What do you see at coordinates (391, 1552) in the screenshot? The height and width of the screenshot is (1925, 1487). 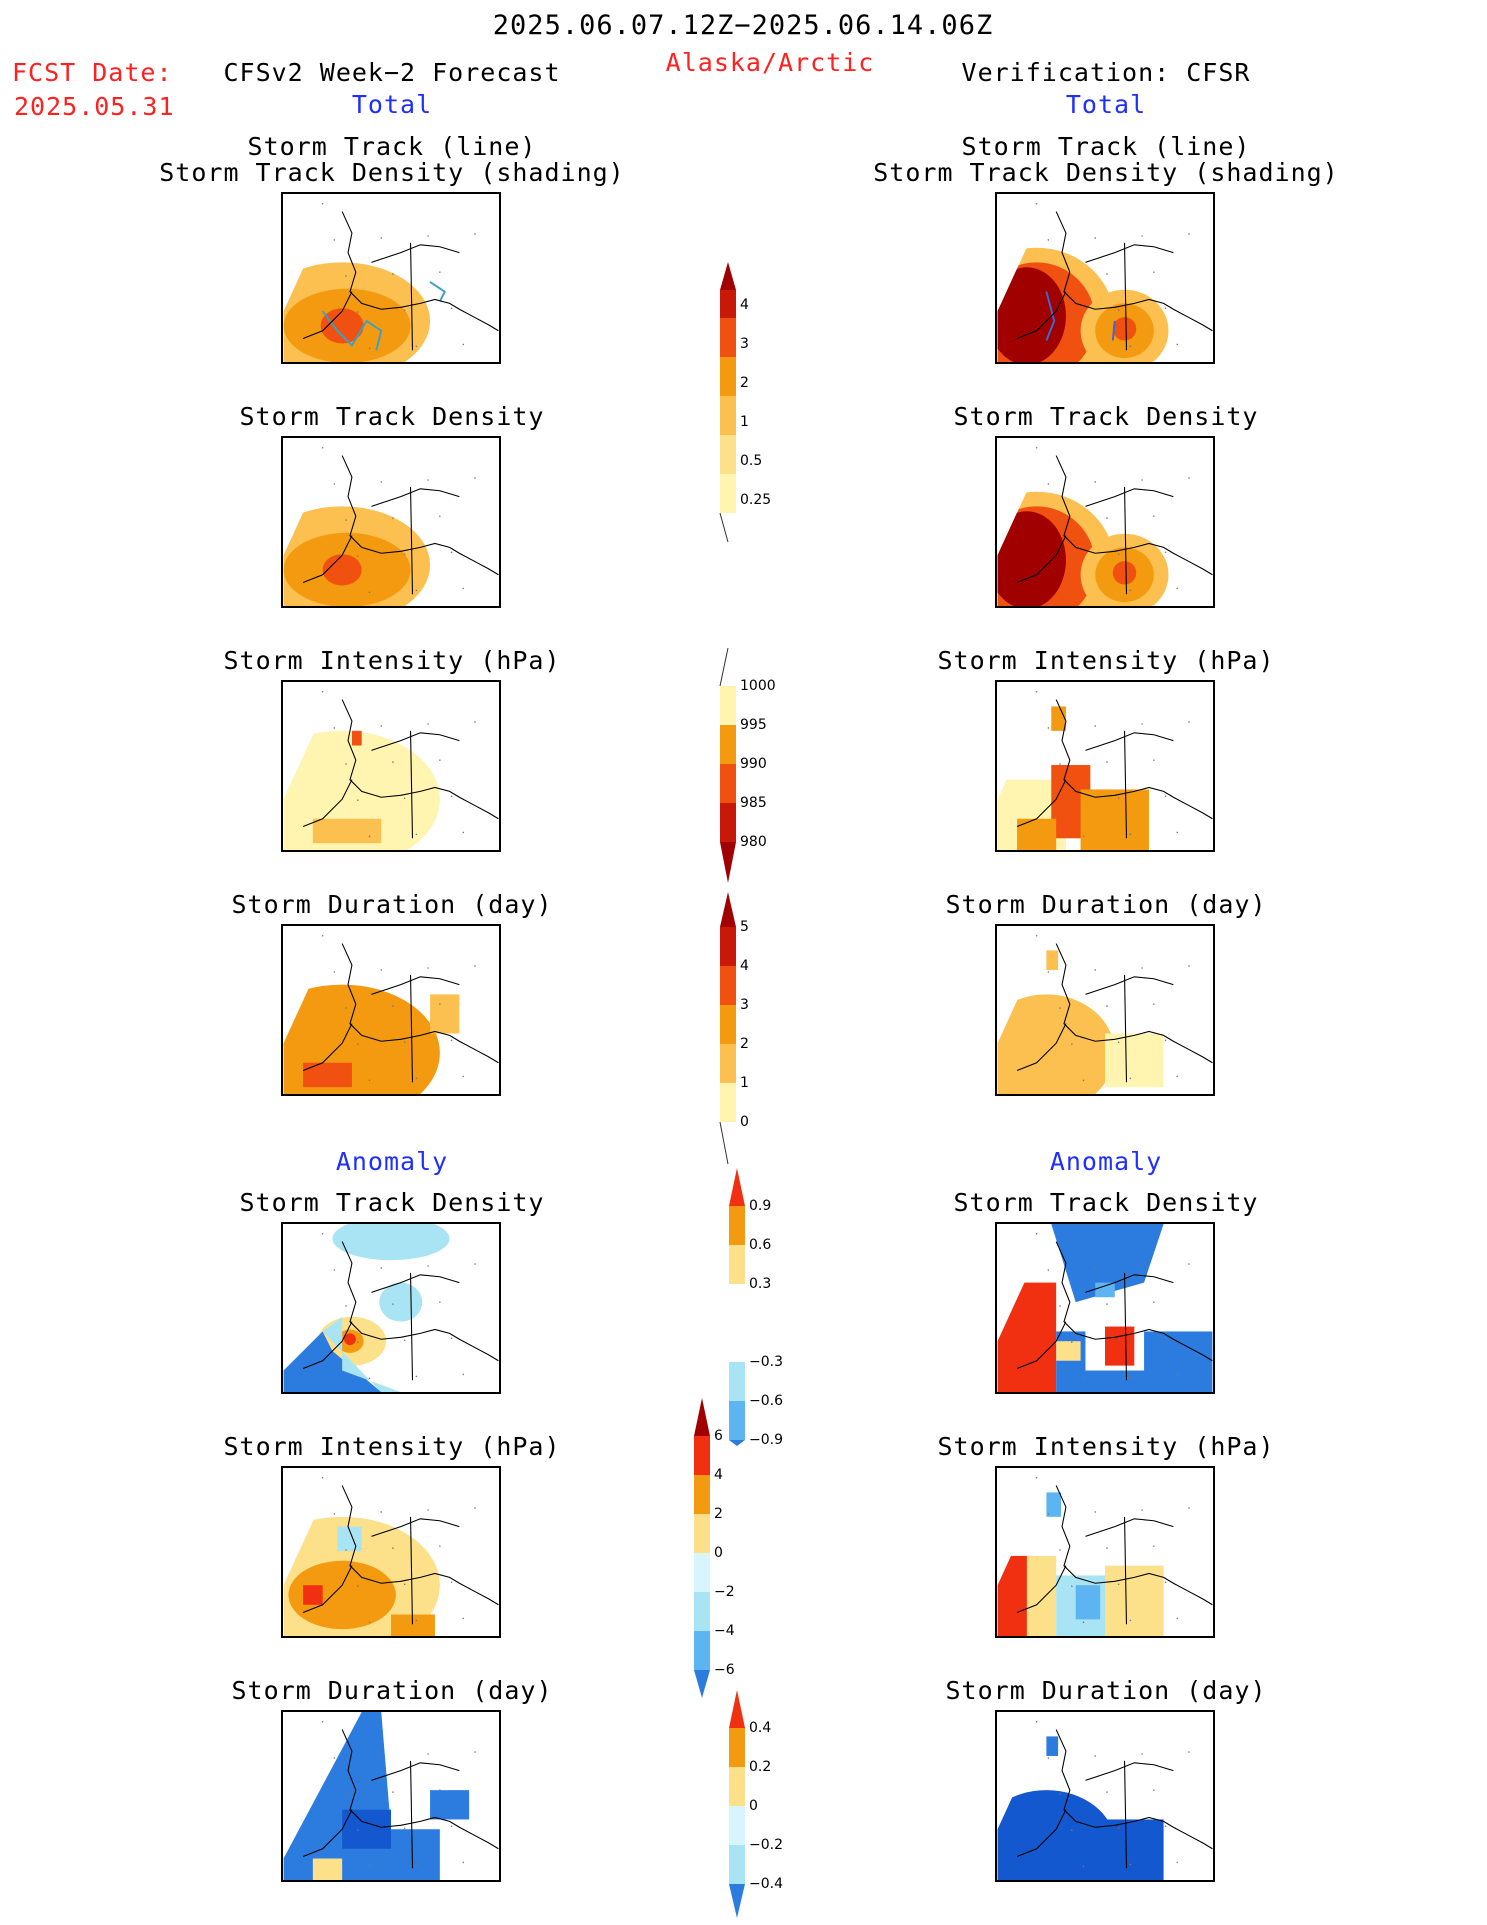 I see `left-anom-intensity-map` at bounding box center [391, 1552].